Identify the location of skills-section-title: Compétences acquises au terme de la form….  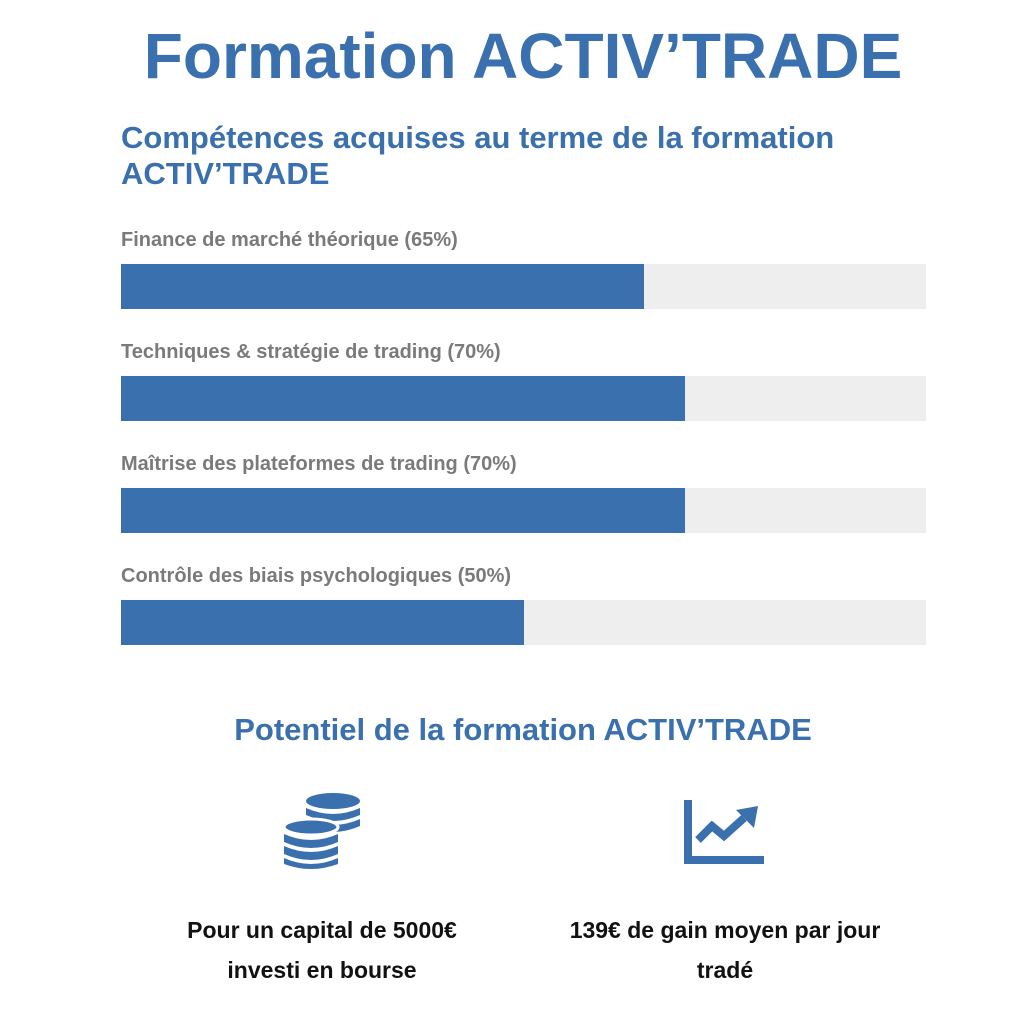
(478, 155).